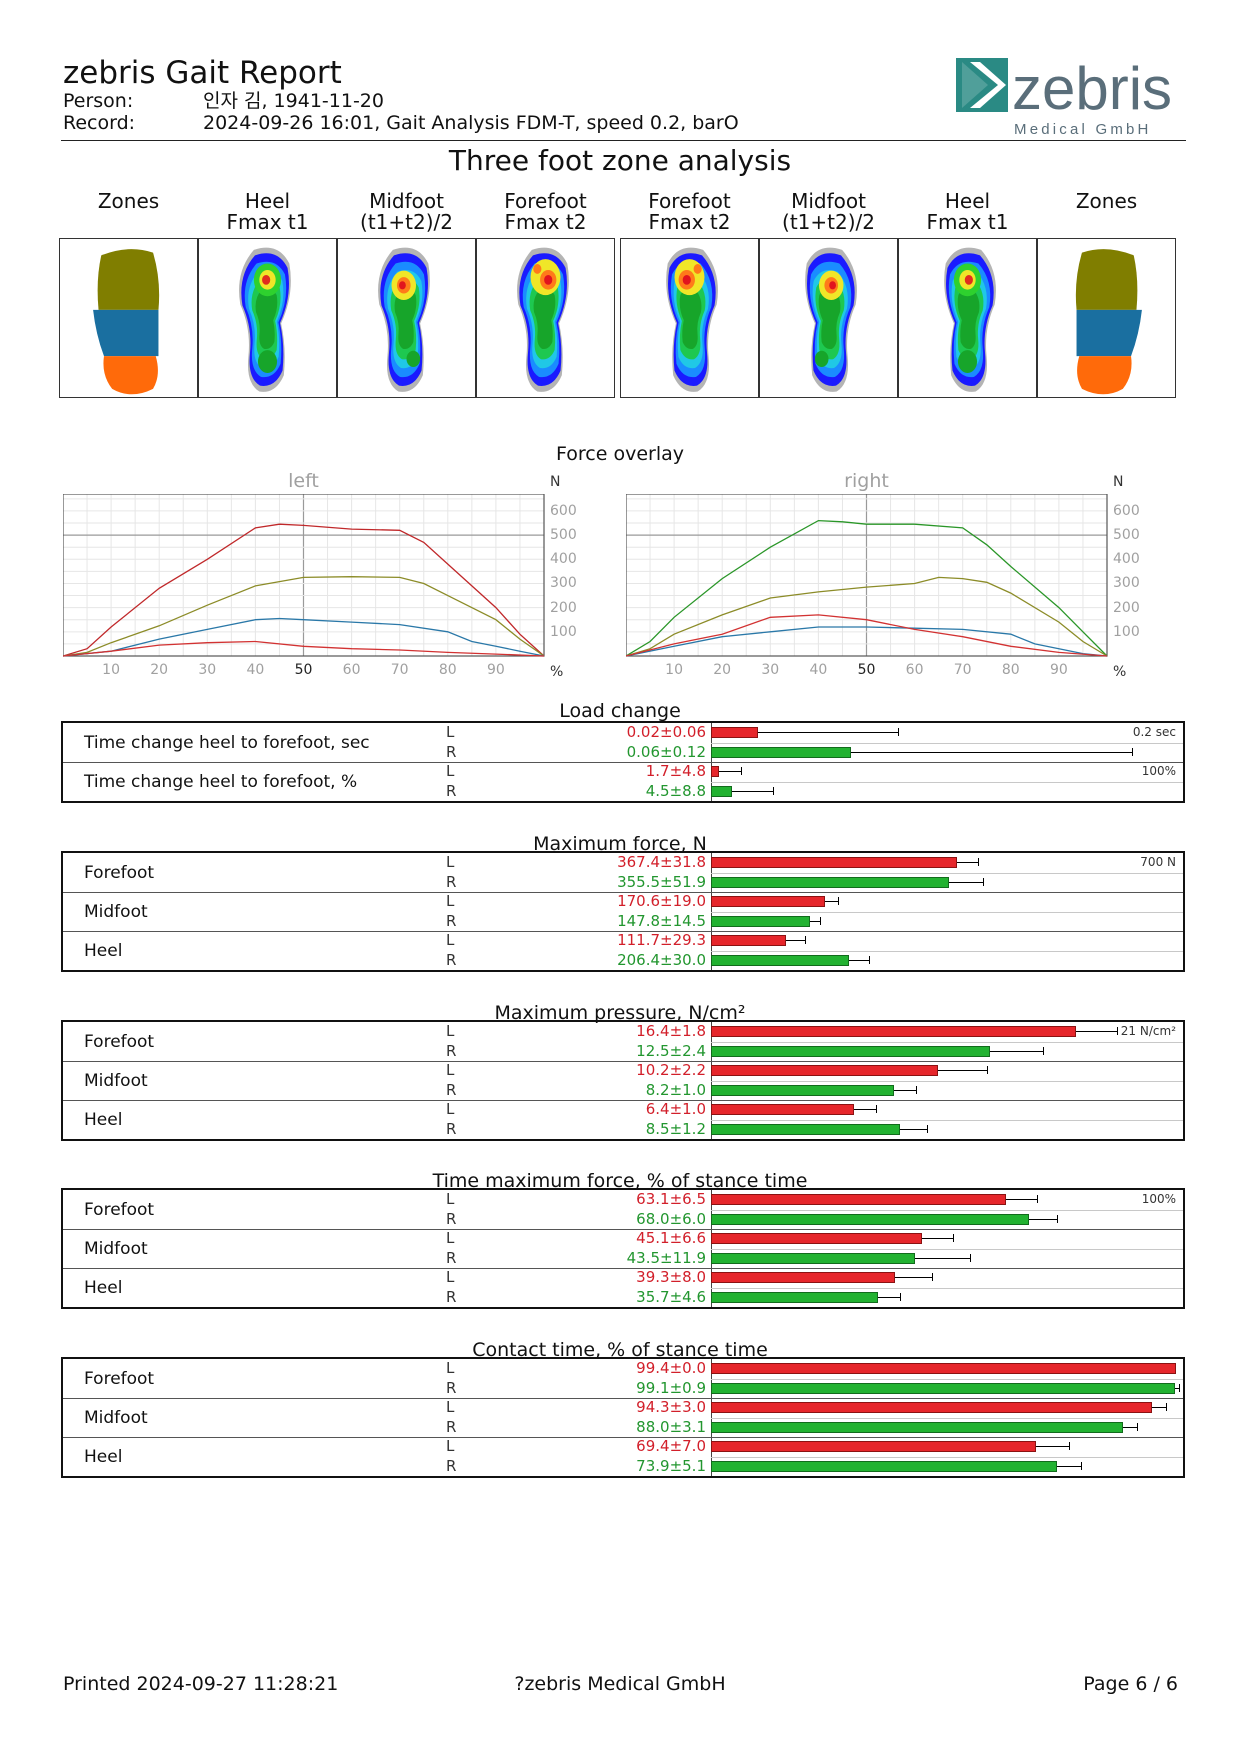  I want to click on left-value: 10.2±2.2, so click(671, 1070).